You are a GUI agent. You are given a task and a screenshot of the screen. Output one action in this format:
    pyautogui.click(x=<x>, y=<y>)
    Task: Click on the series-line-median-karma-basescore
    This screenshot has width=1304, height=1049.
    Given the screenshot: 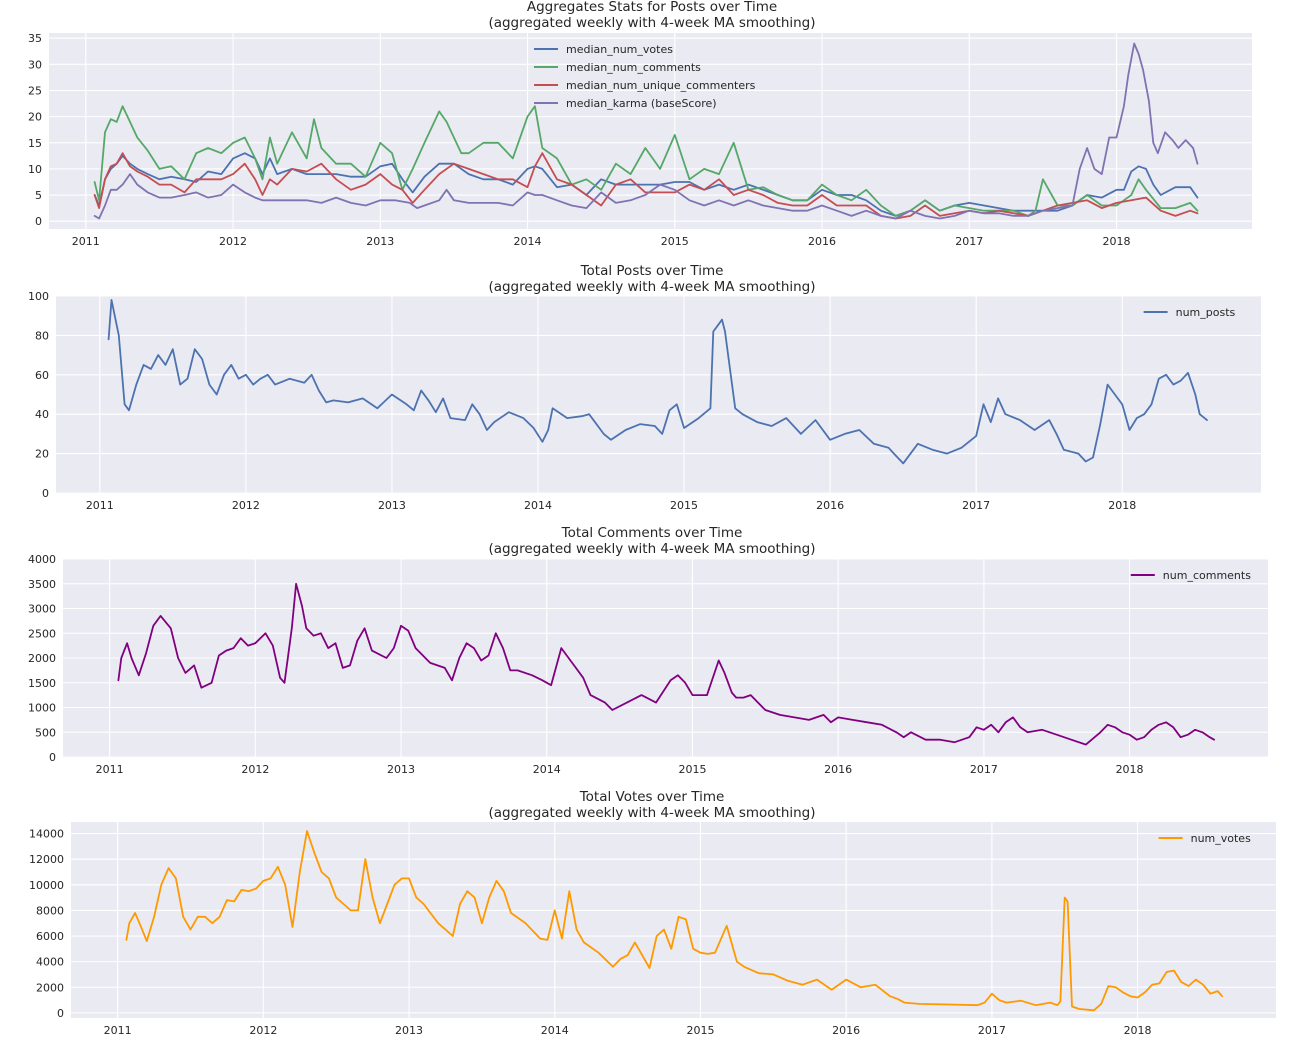 What is the action you would take?
    pyautogui.click(x=646, y=131)
    